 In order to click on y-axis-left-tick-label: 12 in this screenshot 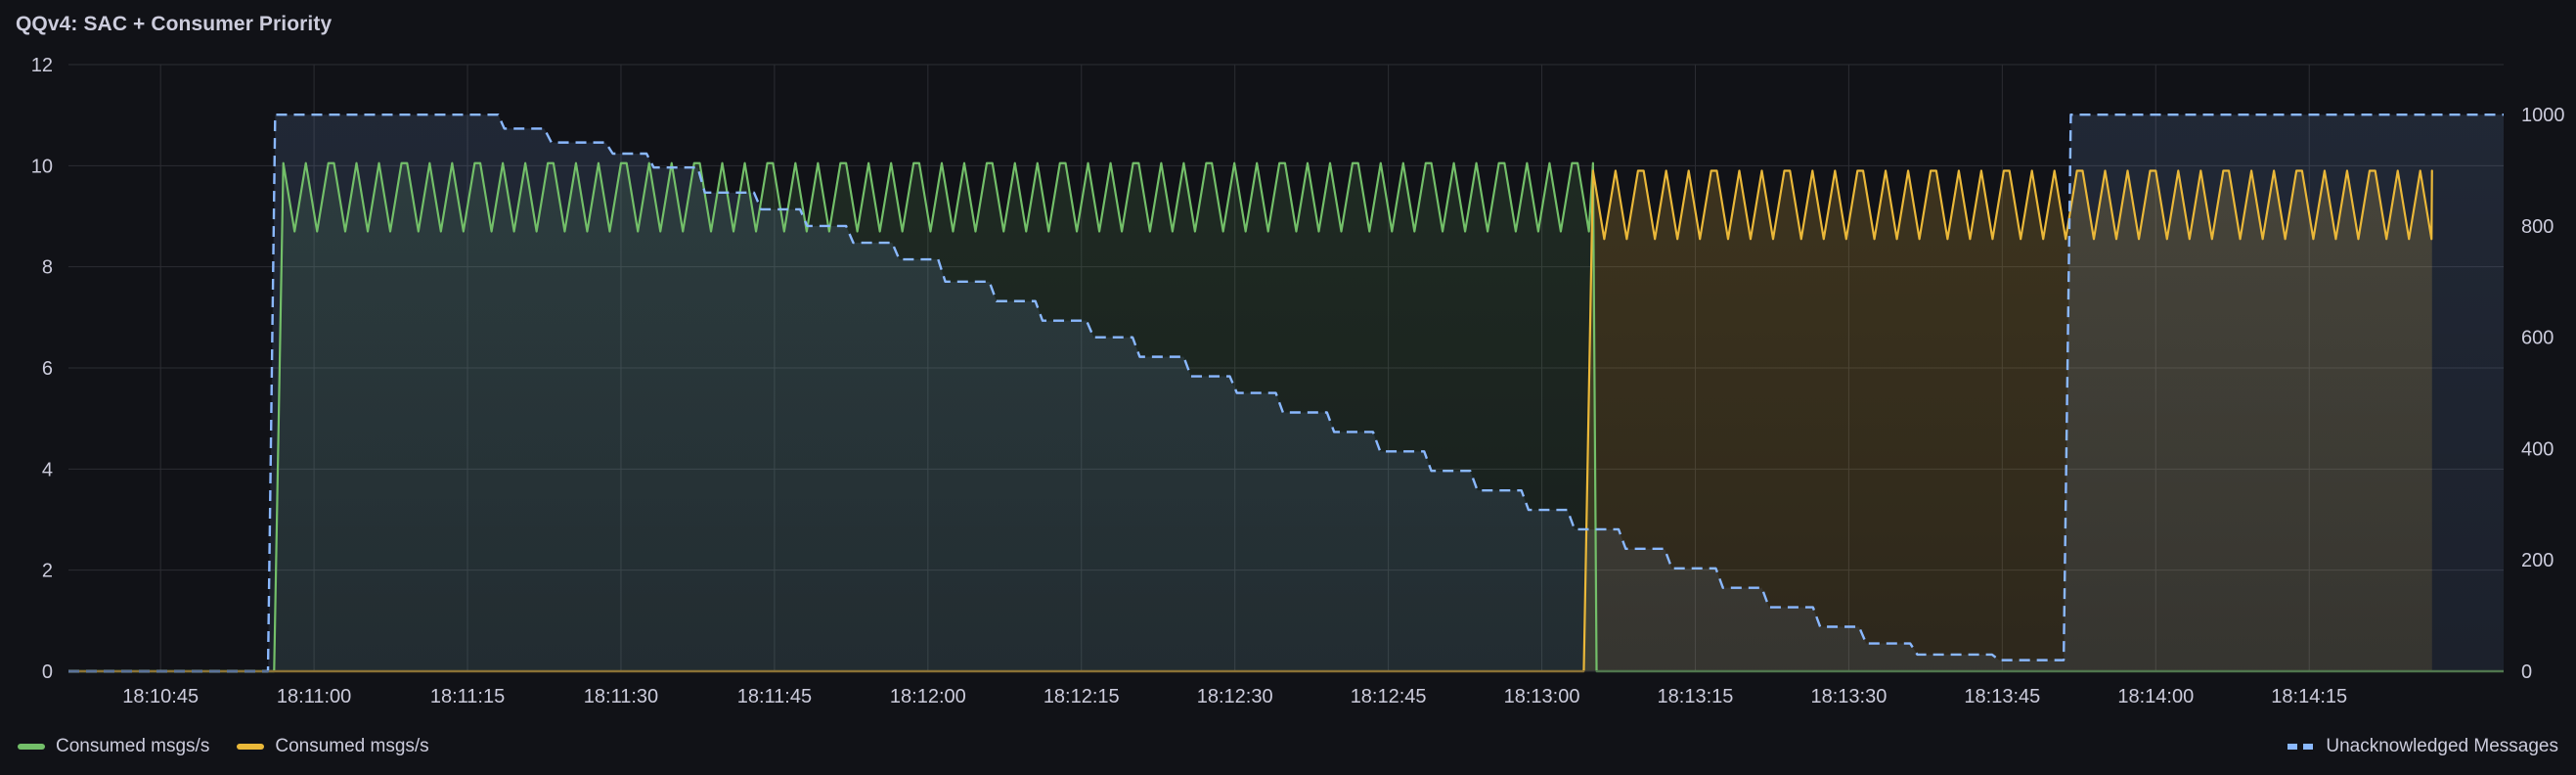, I will do `click(42, 65)`.